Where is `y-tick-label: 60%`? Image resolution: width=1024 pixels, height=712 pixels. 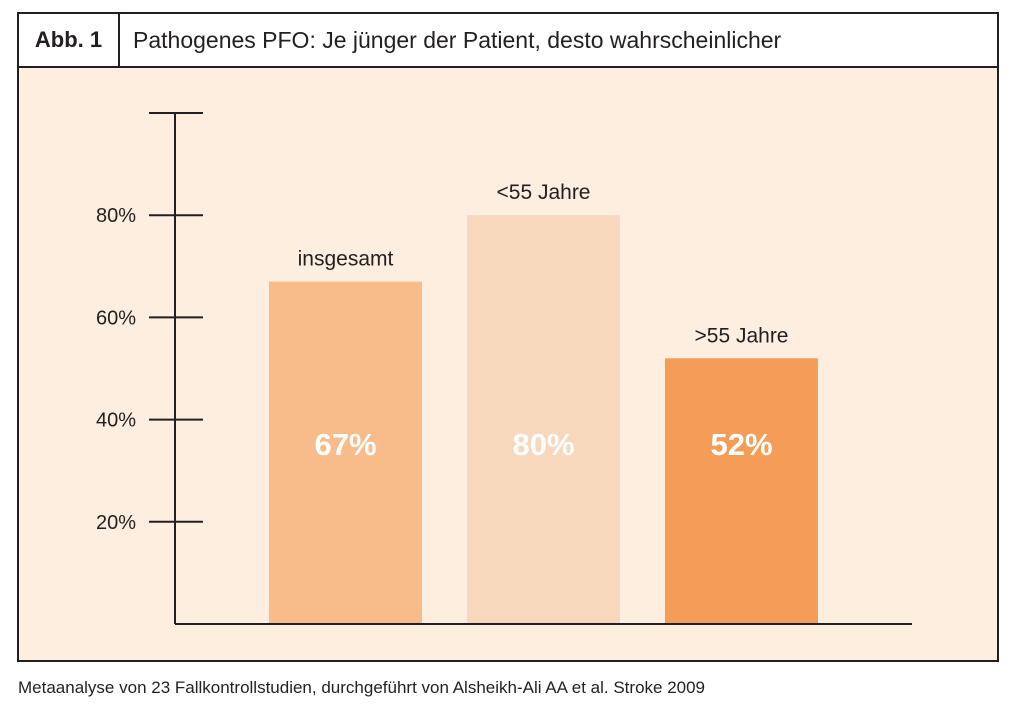
y-tick-label: 60% is located at coordinates (116, 318).